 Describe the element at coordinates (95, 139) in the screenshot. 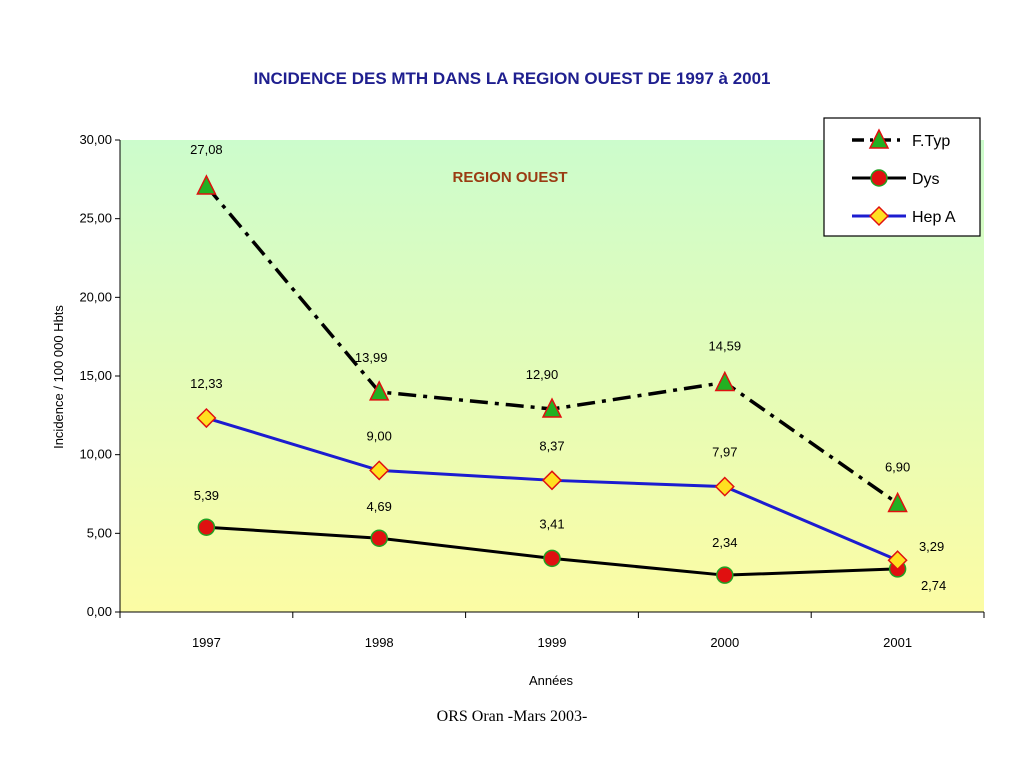

I see `y-tick-label: 30,00` at that location.